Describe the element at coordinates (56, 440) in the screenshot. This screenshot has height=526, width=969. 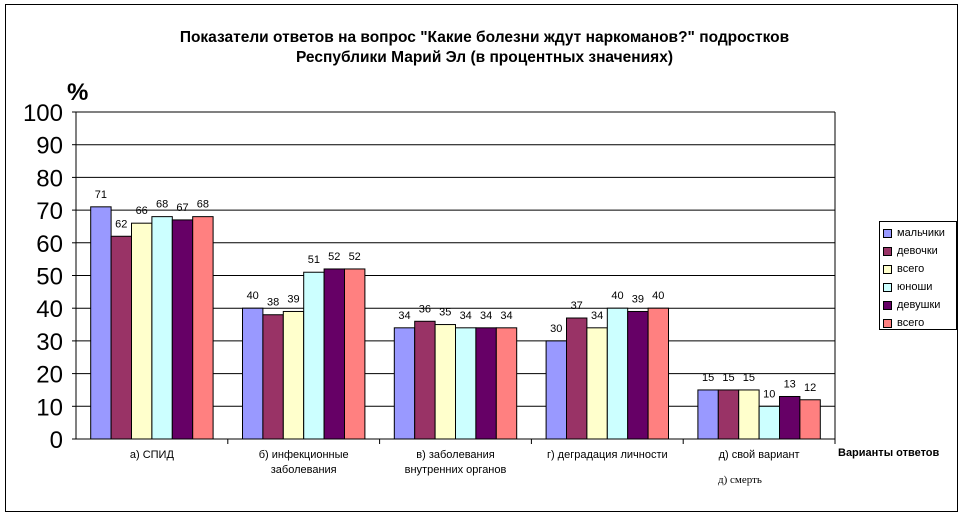
I see `y-tick-label: 0` at that location.